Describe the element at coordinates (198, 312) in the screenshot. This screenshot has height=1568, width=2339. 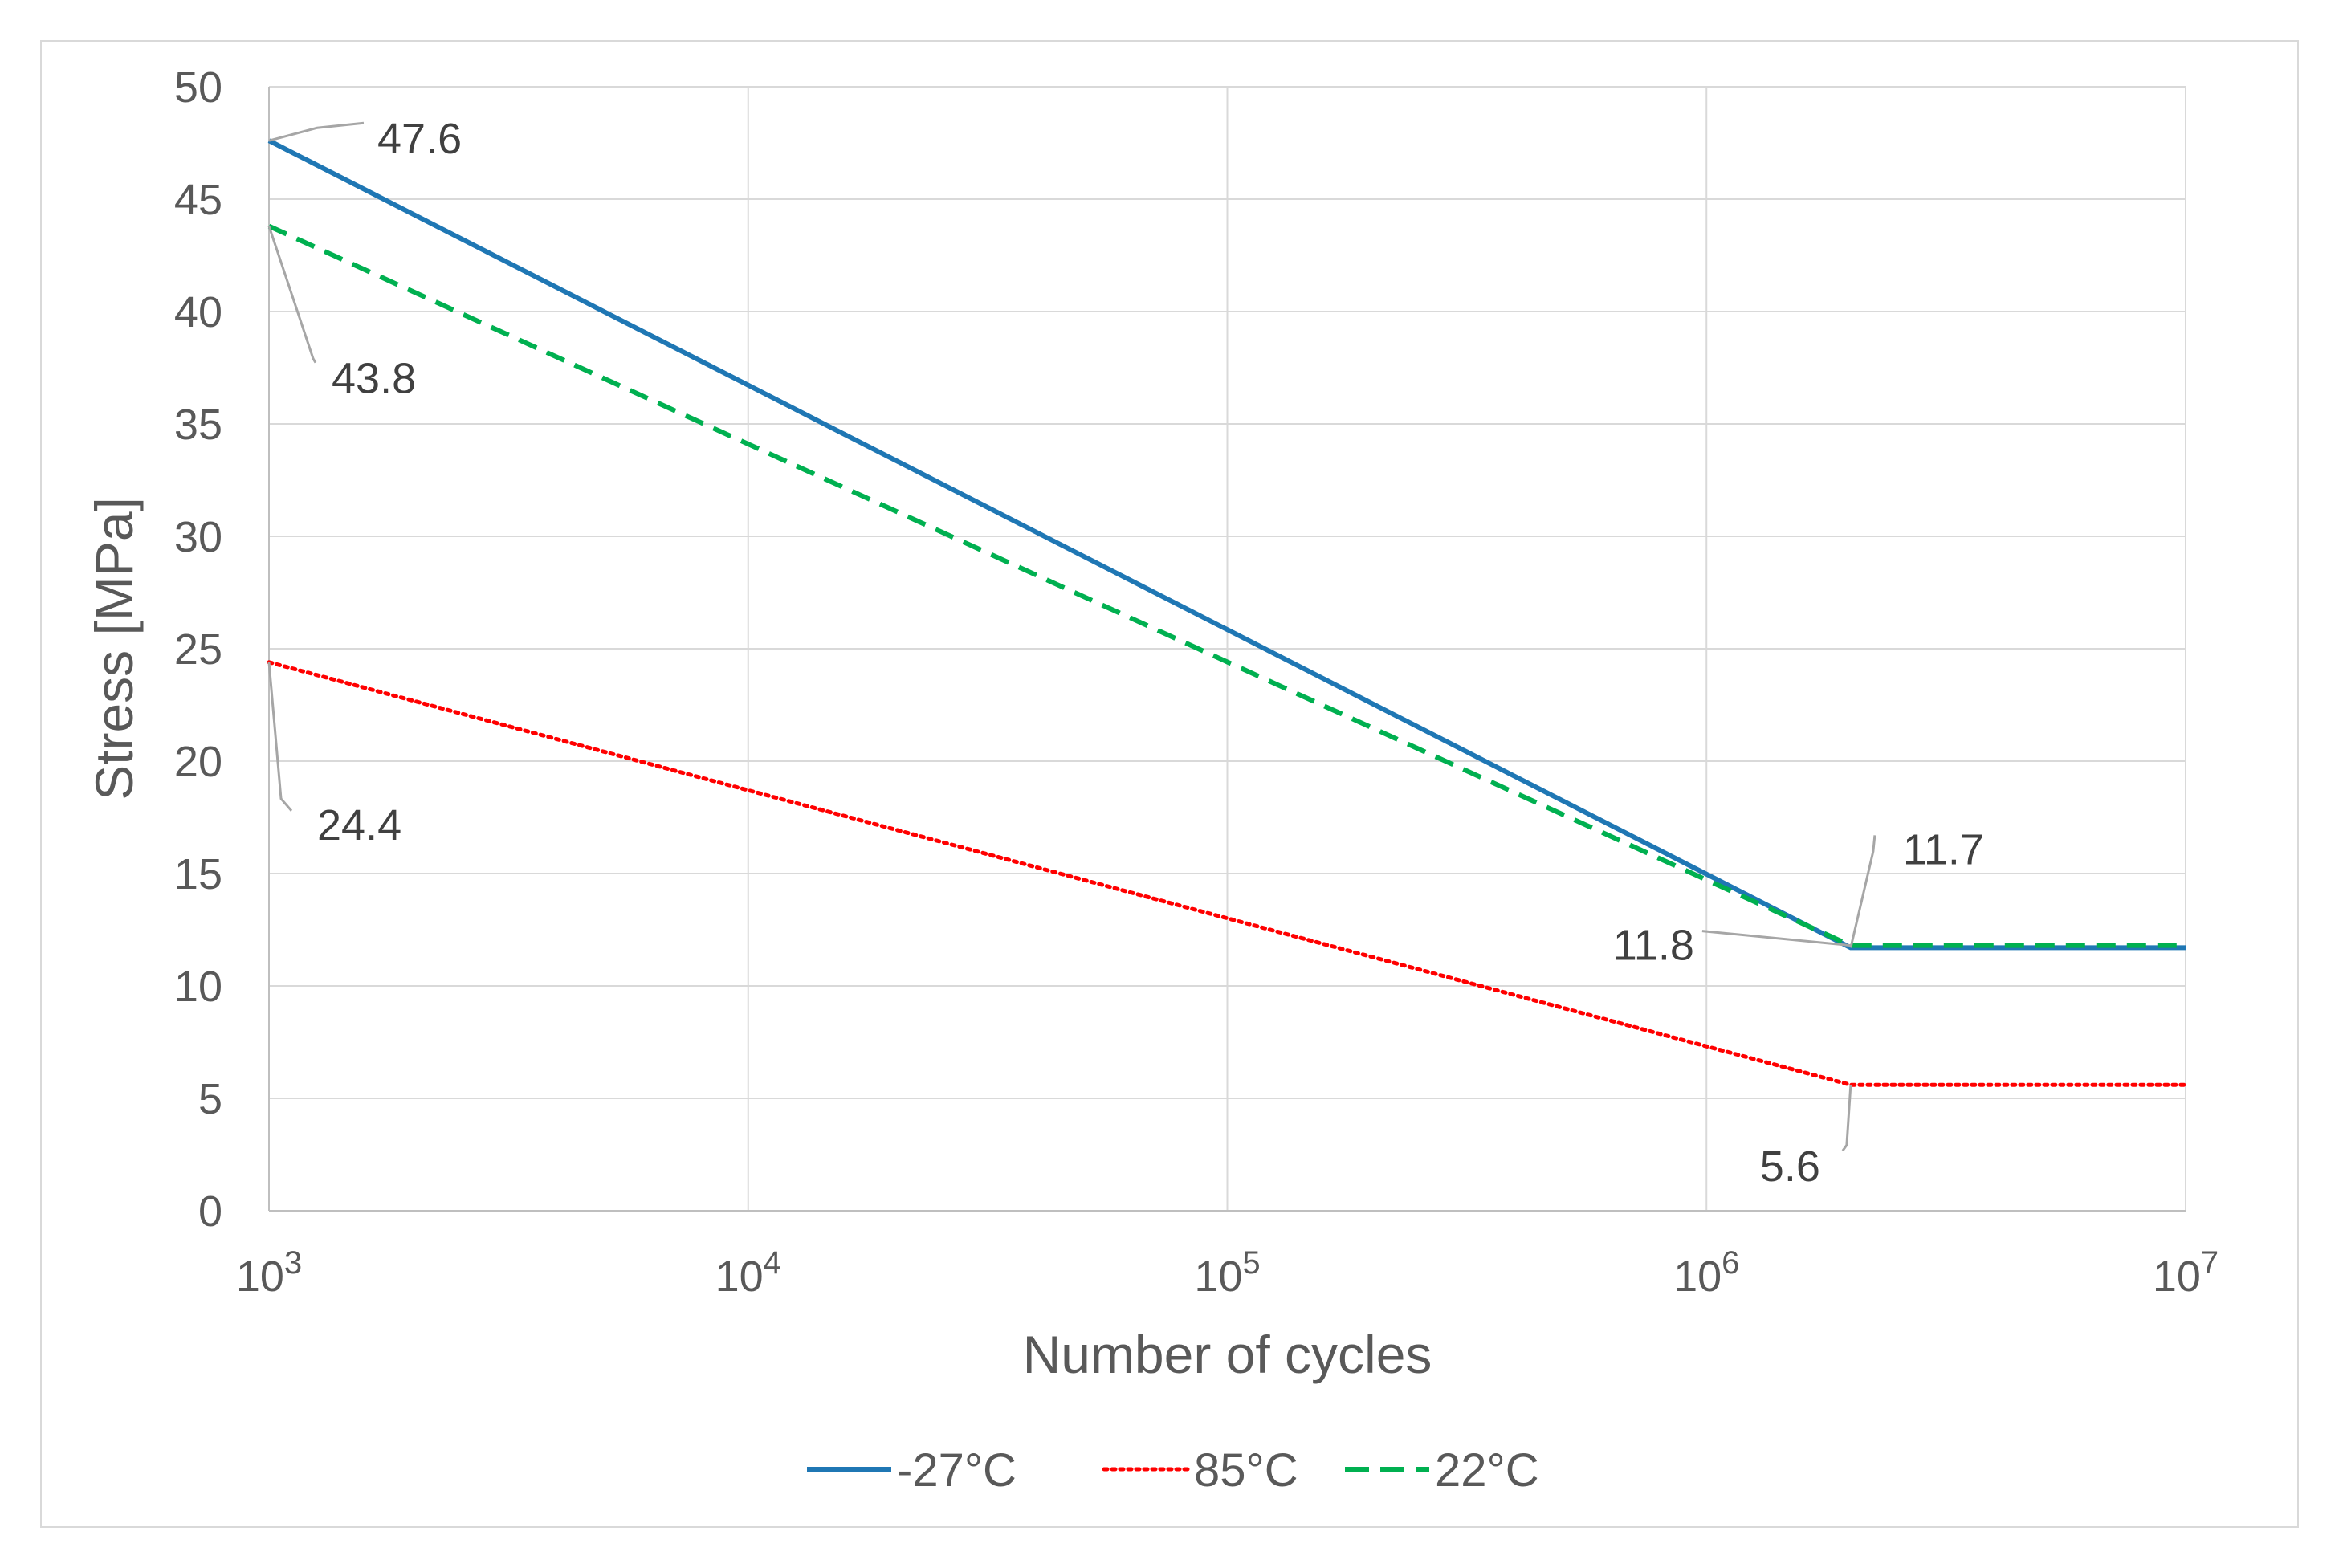
I see `y-tick-label: 40` at that location.